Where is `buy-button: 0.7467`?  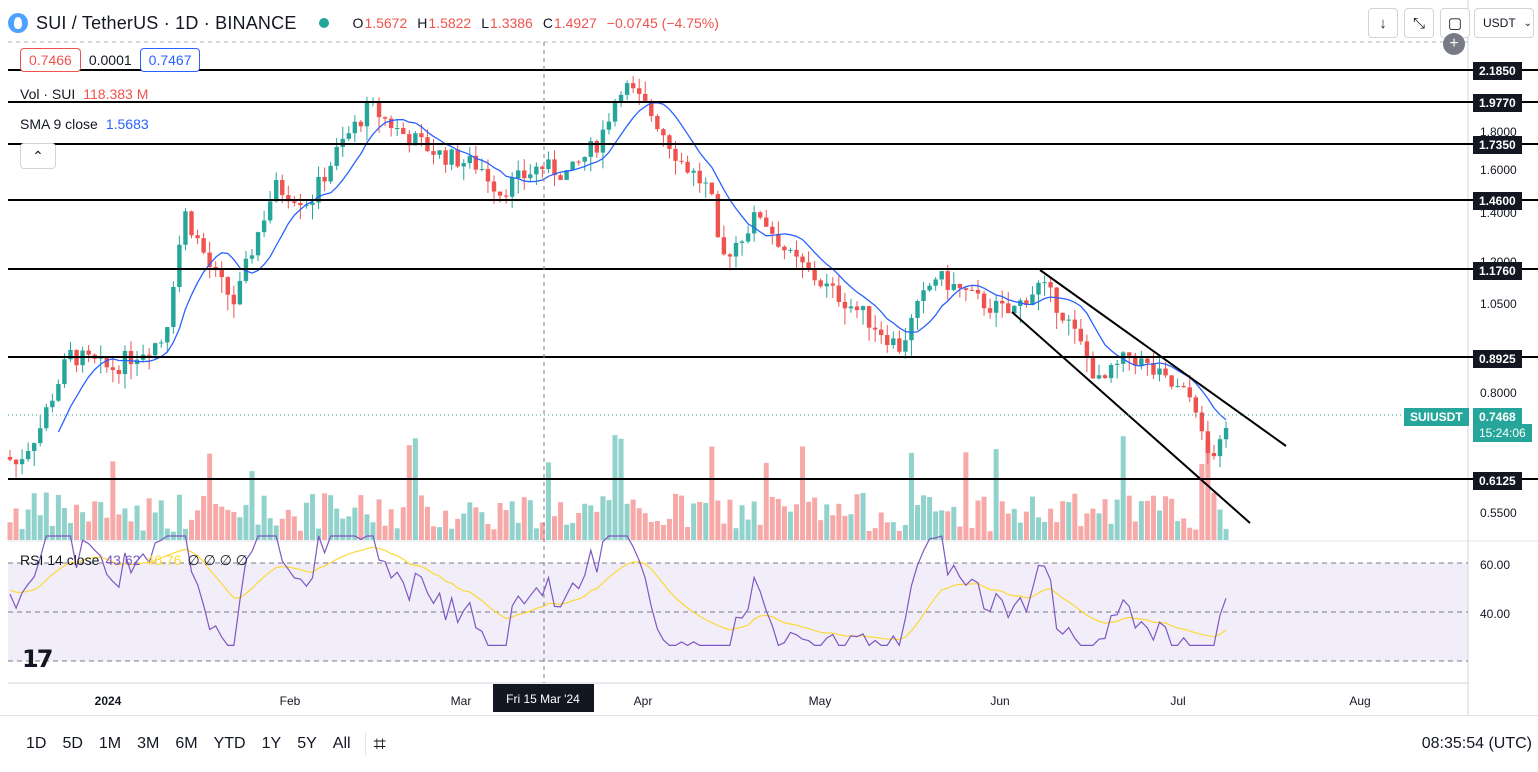 buy-button: 0.7467 is located at coordinates (170, 60).